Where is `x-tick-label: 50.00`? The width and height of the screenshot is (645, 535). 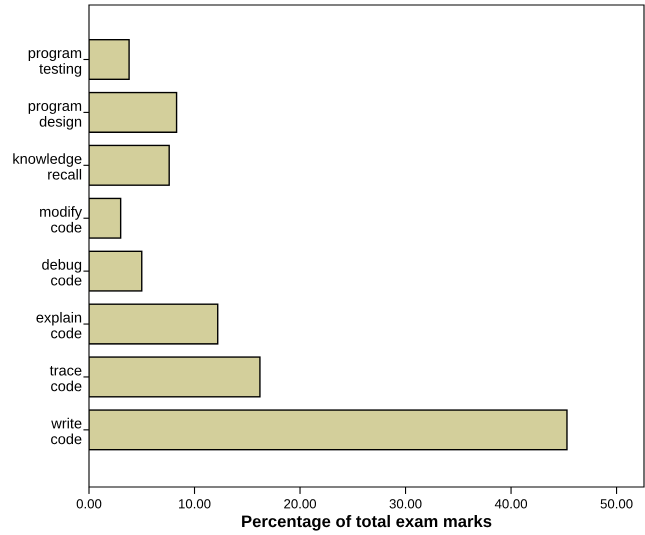
x-tick-label: 50.00 is located at coordinates (616, 503).